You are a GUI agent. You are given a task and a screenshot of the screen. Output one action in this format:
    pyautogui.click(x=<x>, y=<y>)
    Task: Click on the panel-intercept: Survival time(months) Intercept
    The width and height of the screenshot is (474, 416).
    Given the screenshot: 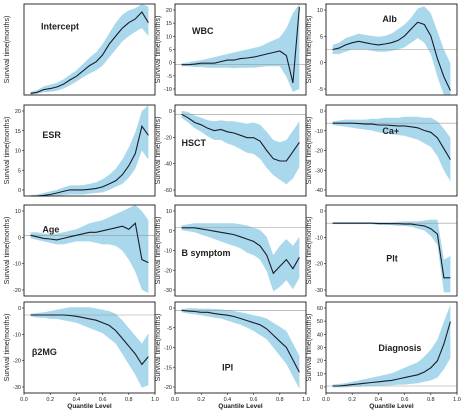 What is the action you would take?
    pyautogui.click(x=80, y=49)
    